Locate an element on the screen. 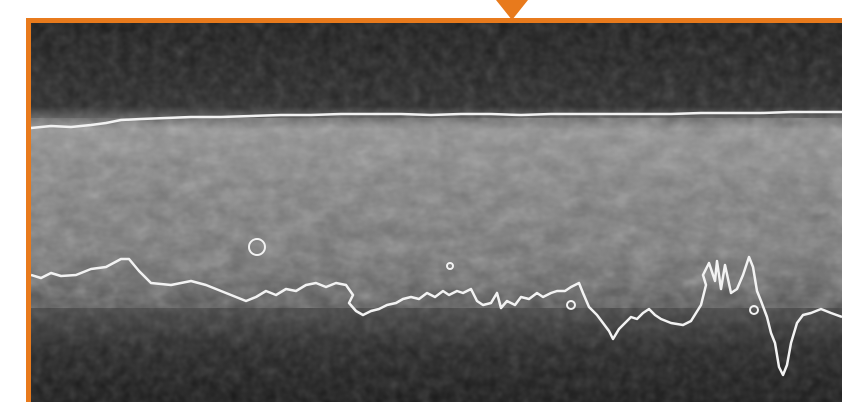  orange-pointer-icon is located at coordinates (512, 10).